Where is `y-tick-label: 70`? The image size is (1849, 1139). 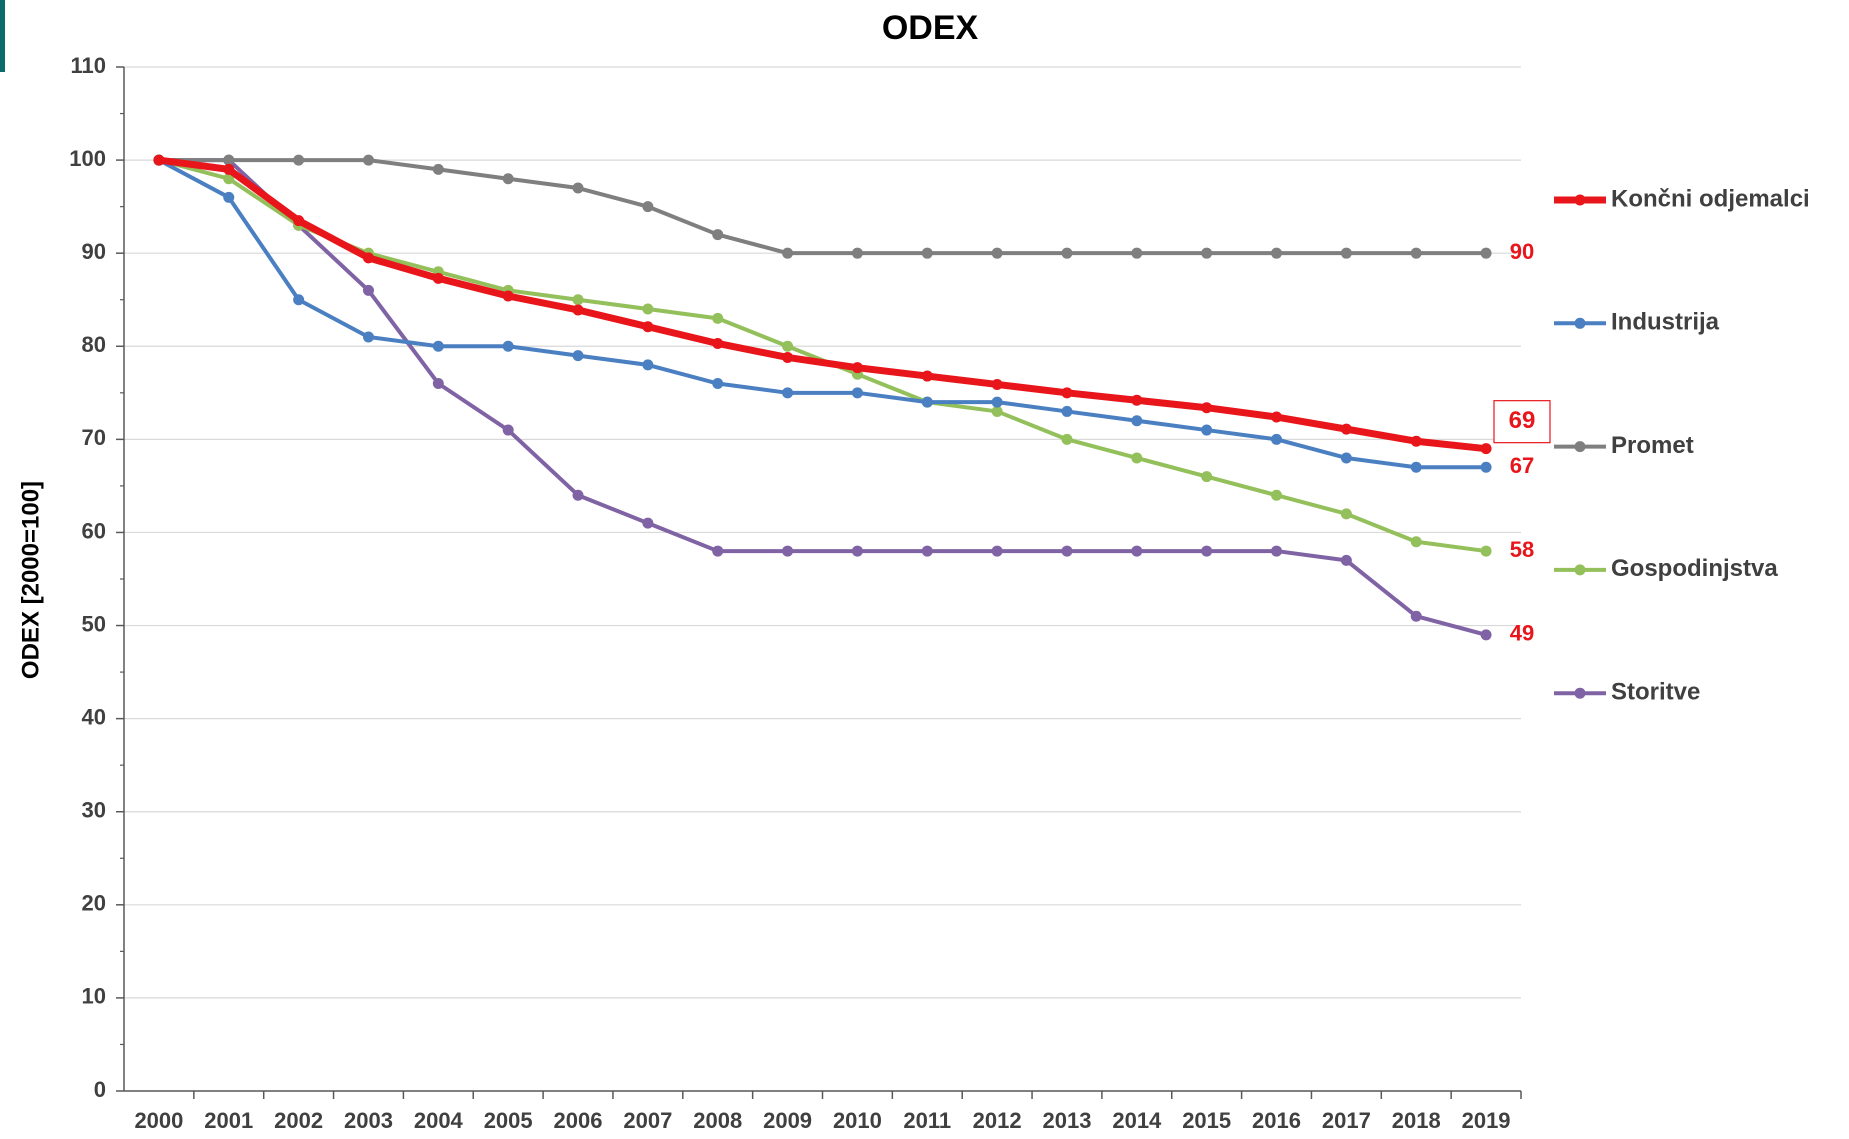 y-tick-label: 70 is located at coordinates (94, 437).